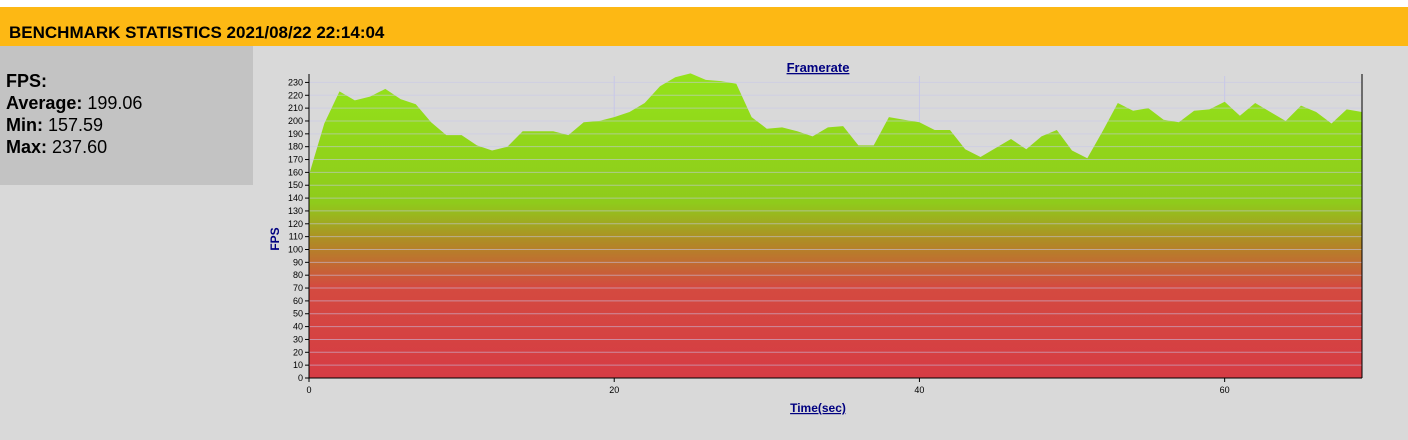 This screenshot has width=1408, height=440. Describe the element at coordinates (818, 408) in the screenshot. I see `x-axis-label: Time(sec)` at that location.